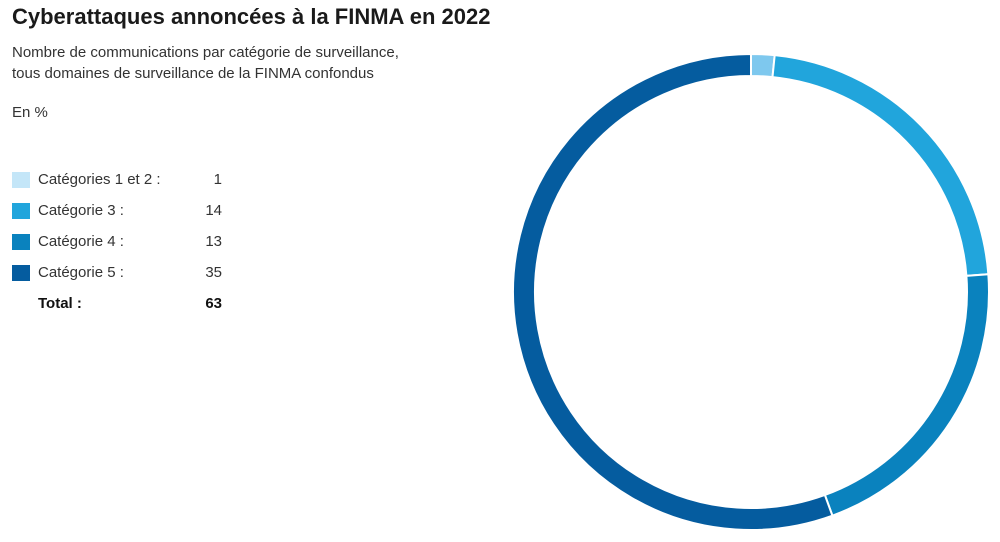 The image size is (1000, 542). I want to click on legend-value: 14, so click(213, 210).